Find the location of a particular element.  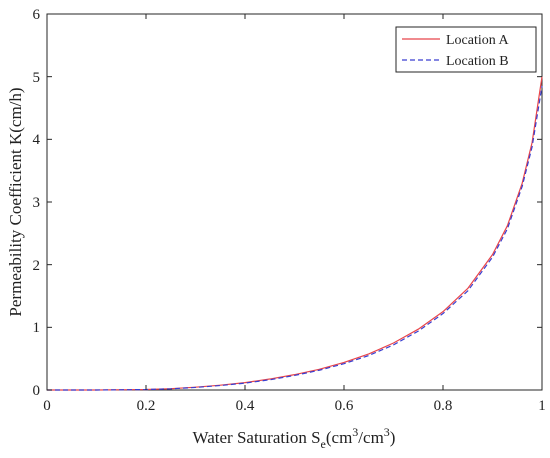

x-tick-label: 0.8 is located at coordinates (443, 406).